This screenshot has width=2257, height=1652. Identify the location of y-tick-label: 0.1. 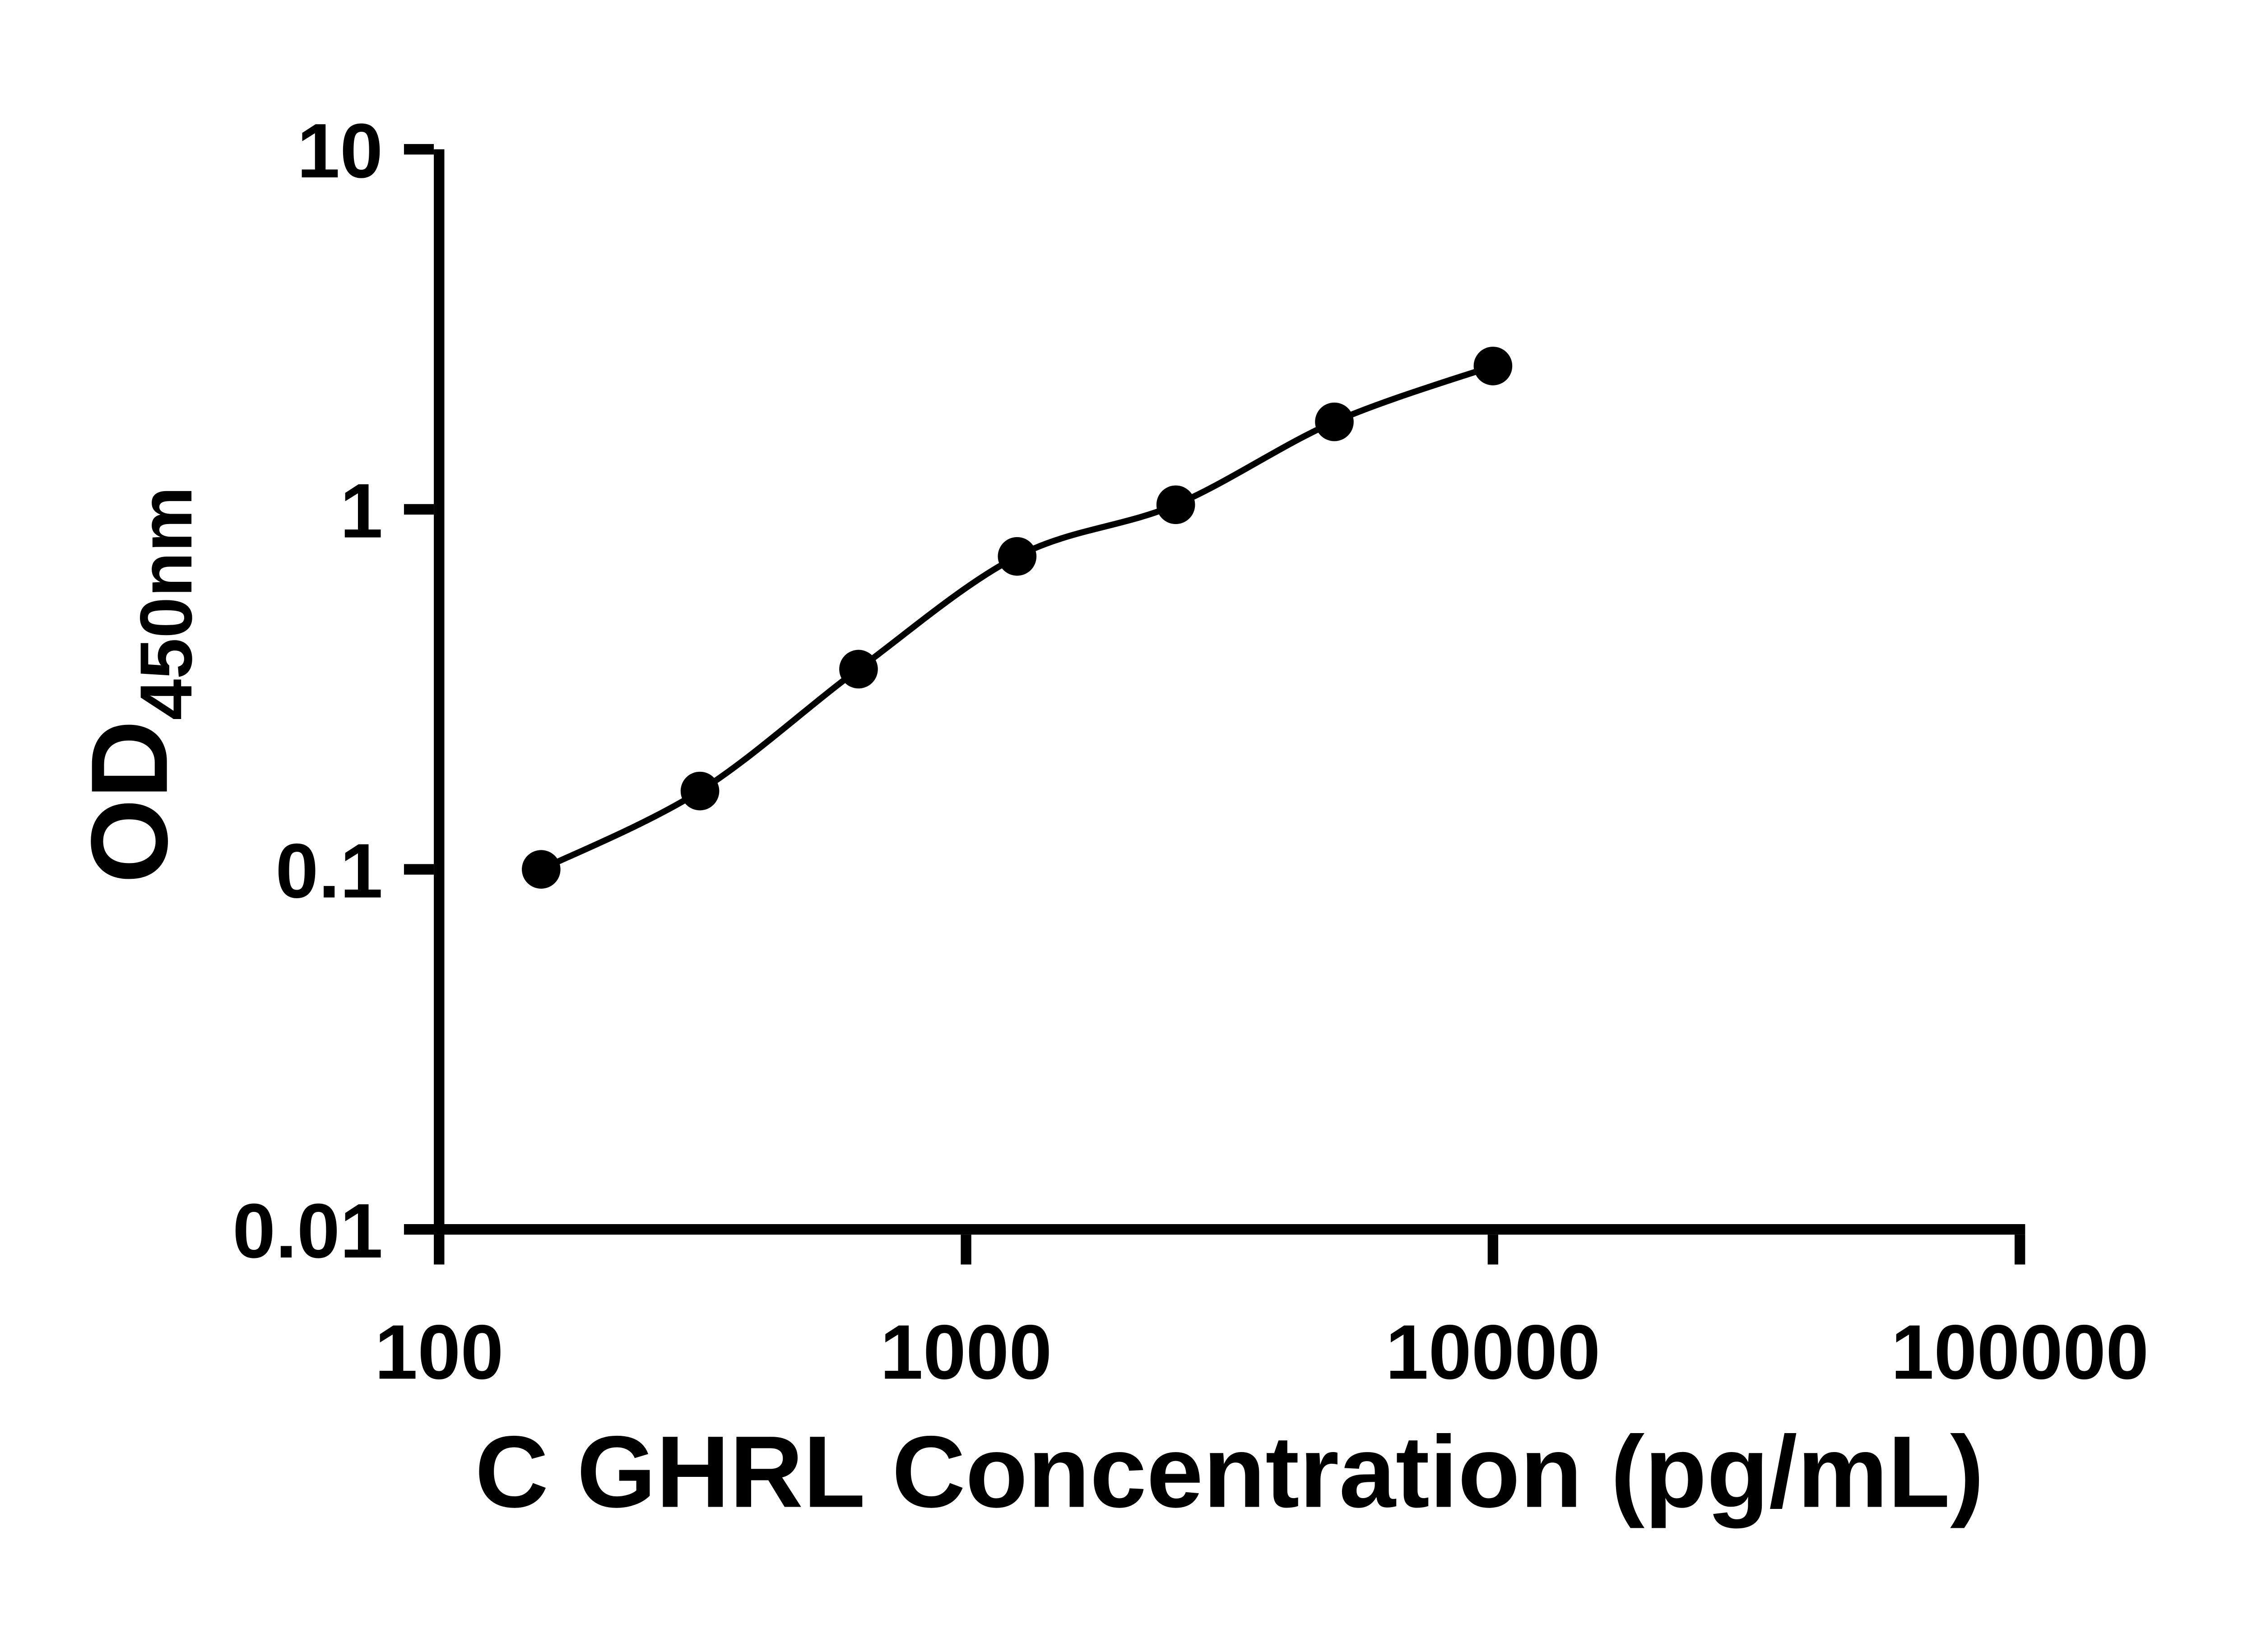
(329, 871).